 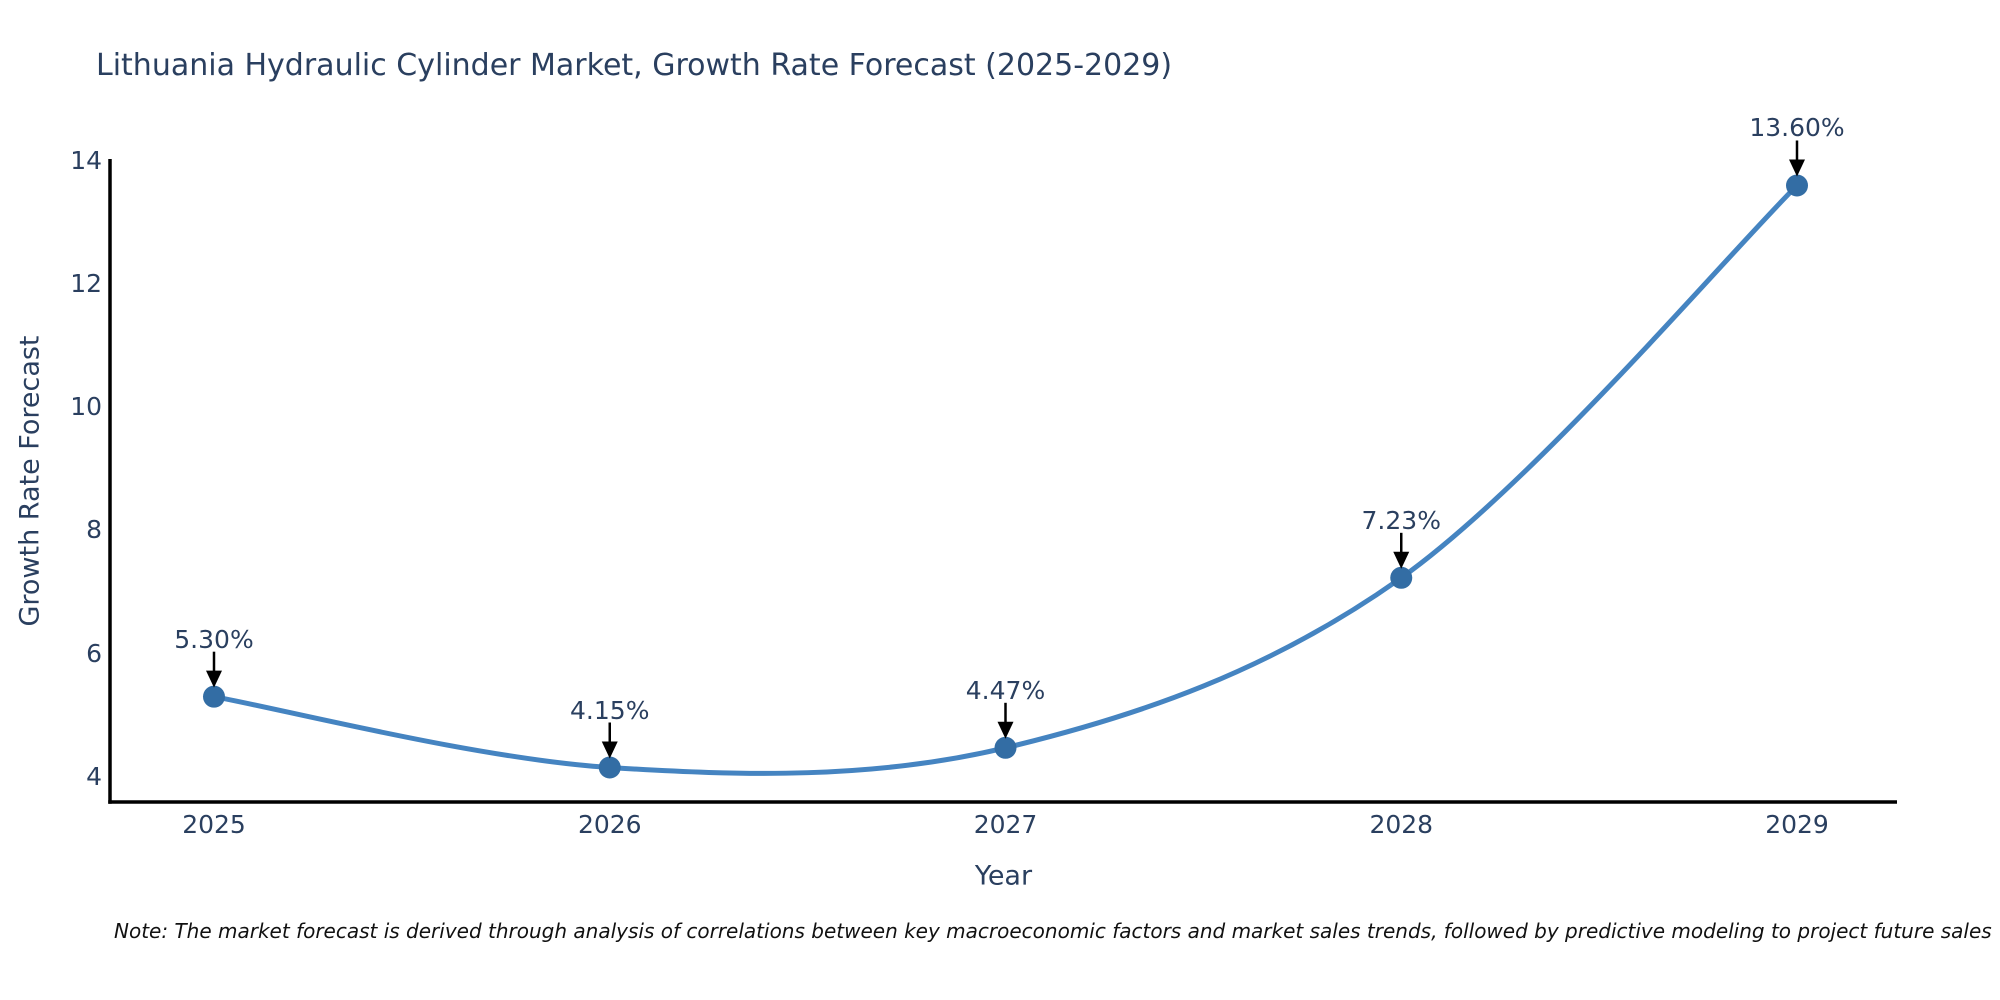 What do you see at coordinates (1797, 128) in the screenshot?
I see `data-point-value-label: 13.60%` at bounding box center [1797, 128].